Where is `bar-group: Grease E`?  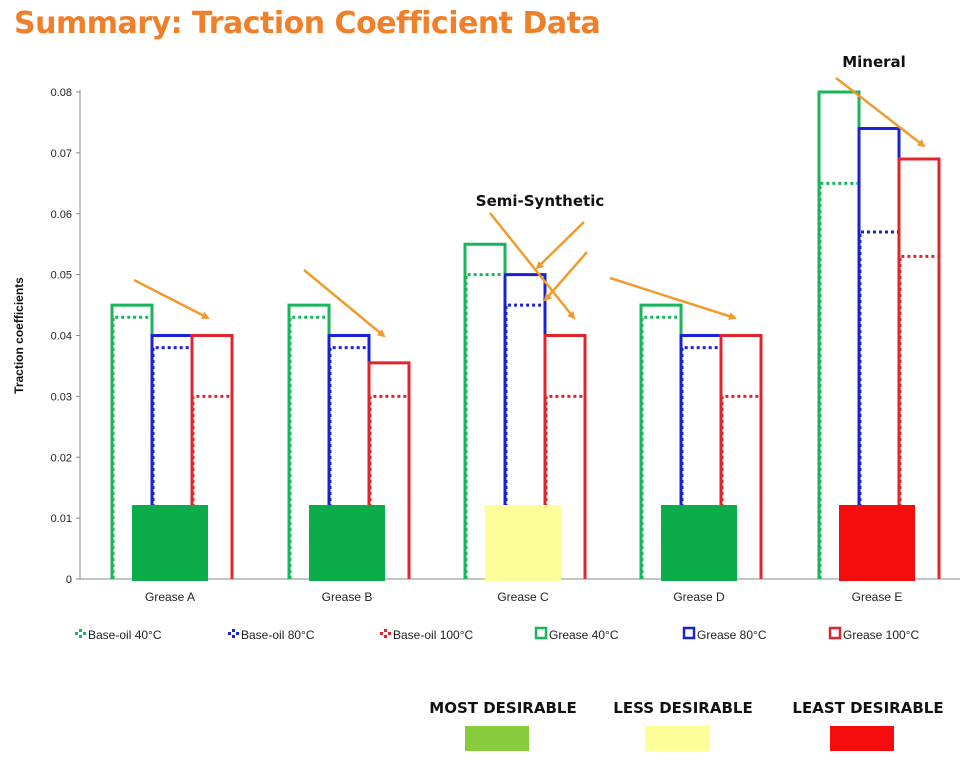
bar-group: Grease E is located at coordinates (879, 347).